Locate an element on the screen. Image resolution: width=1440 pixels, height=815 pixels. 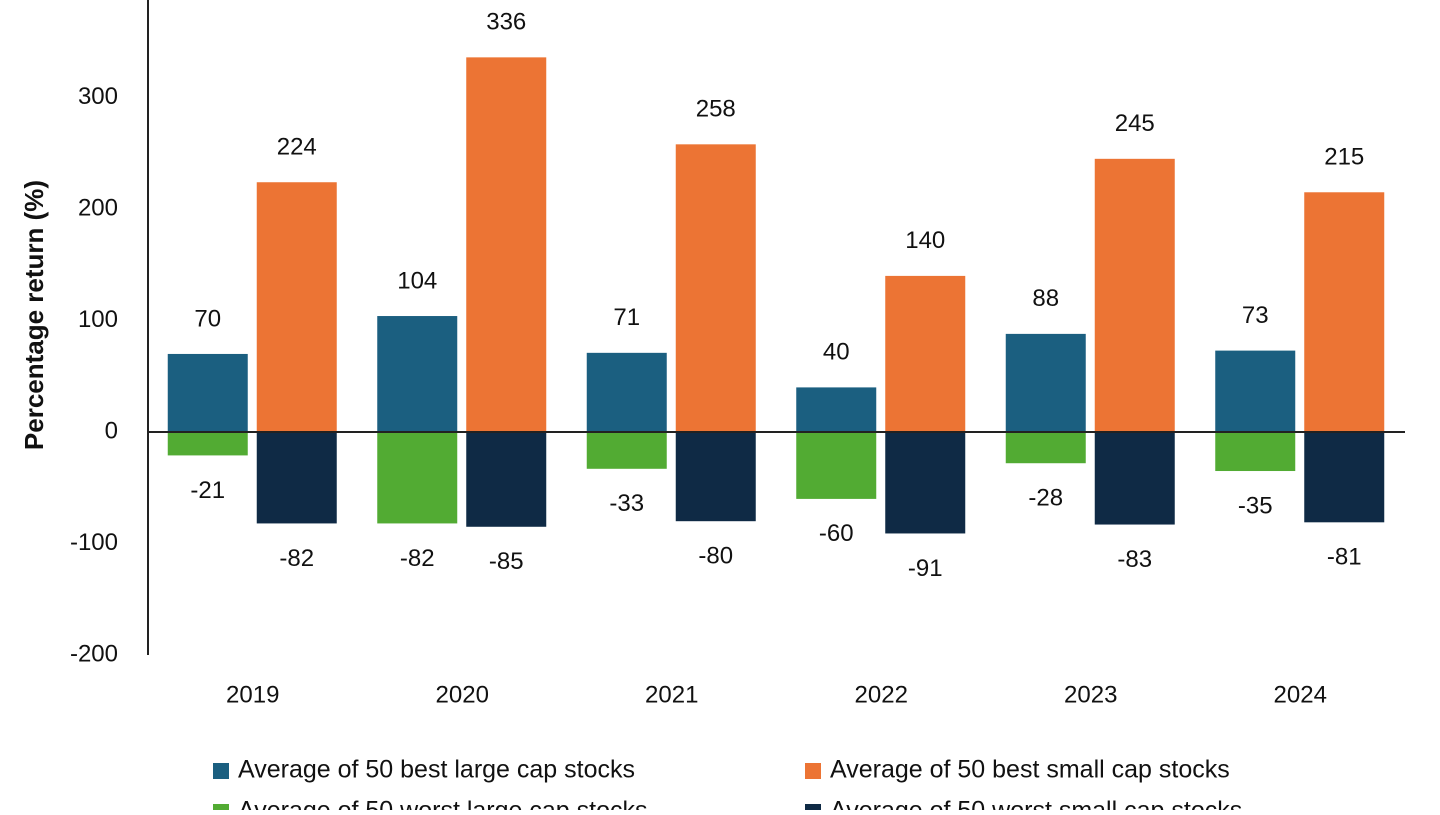
x-tick-label: 2023 is located at coordinates (1090, 694).